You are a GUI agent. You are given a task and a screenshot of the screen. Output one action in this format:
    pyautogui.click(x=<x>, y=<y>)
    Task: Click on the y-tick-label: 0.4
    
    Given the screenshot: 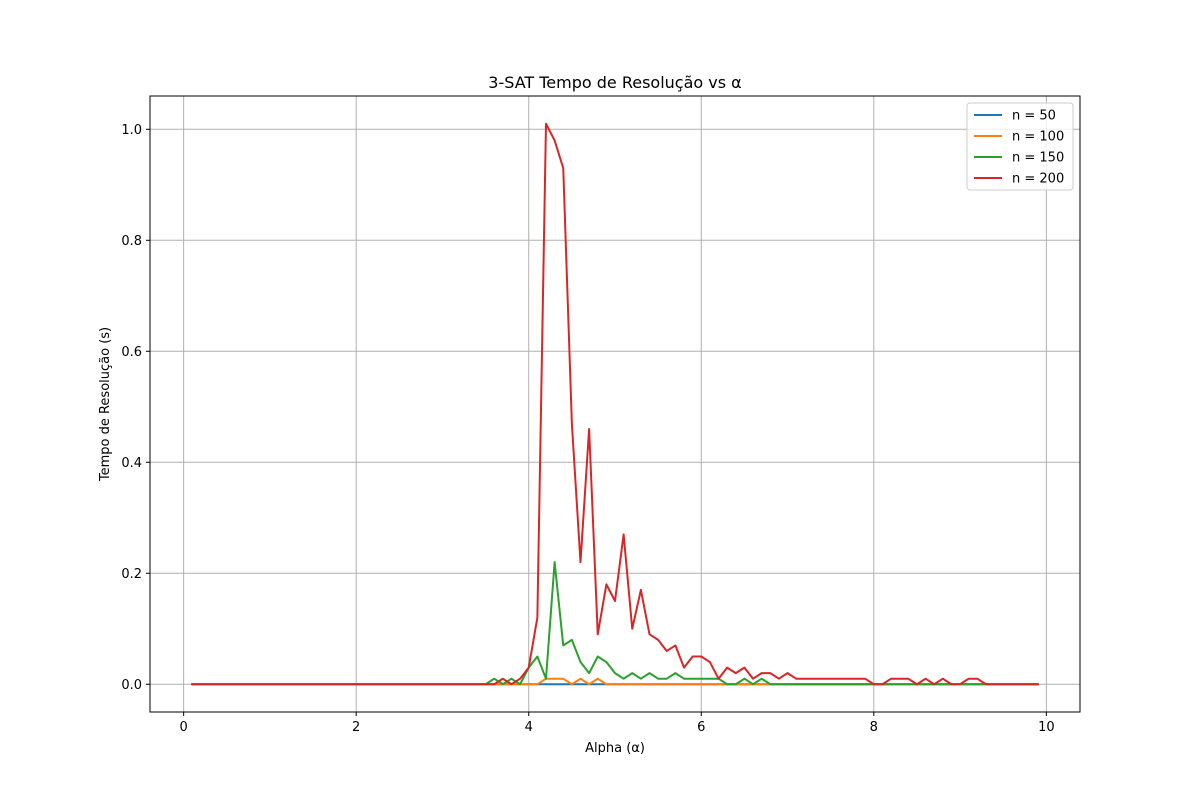 What is the action you would take?
    pyautogui.click(x=131, y=463)
    